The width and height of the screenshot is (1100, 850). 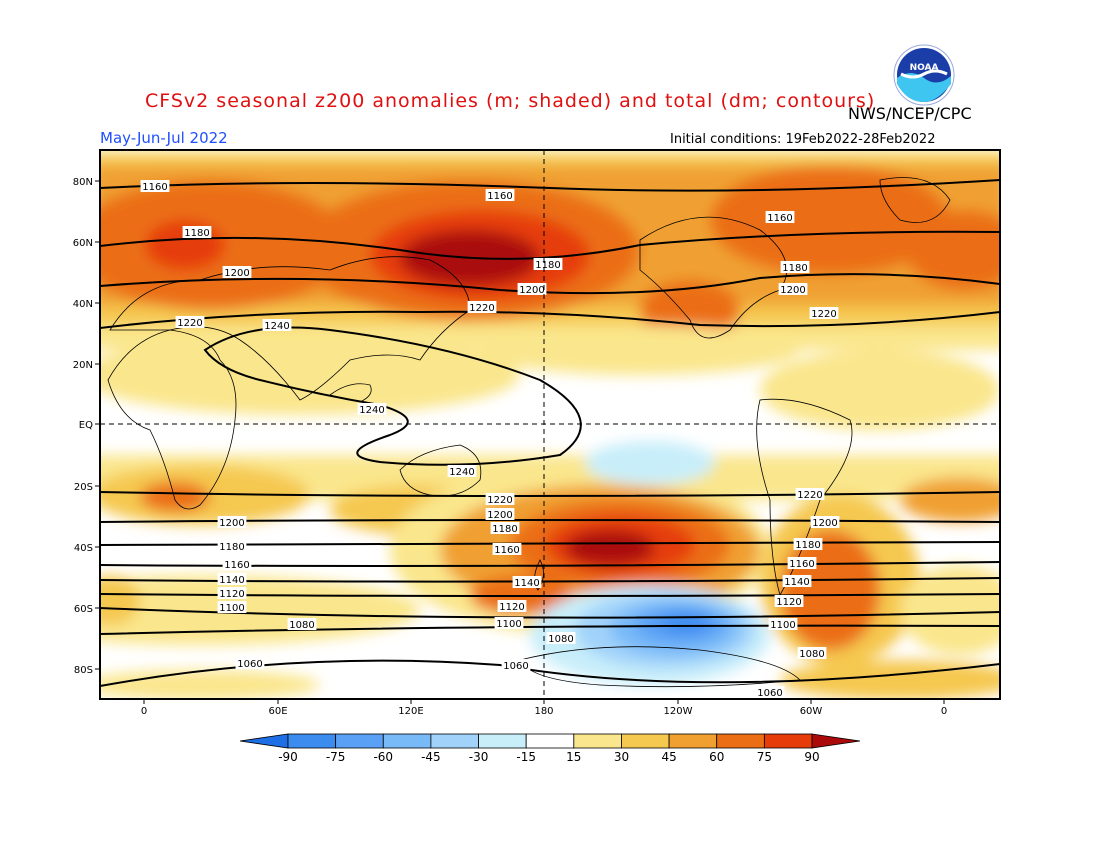 I want to click on colorbar-label: -45, so click(x=431, y=757).